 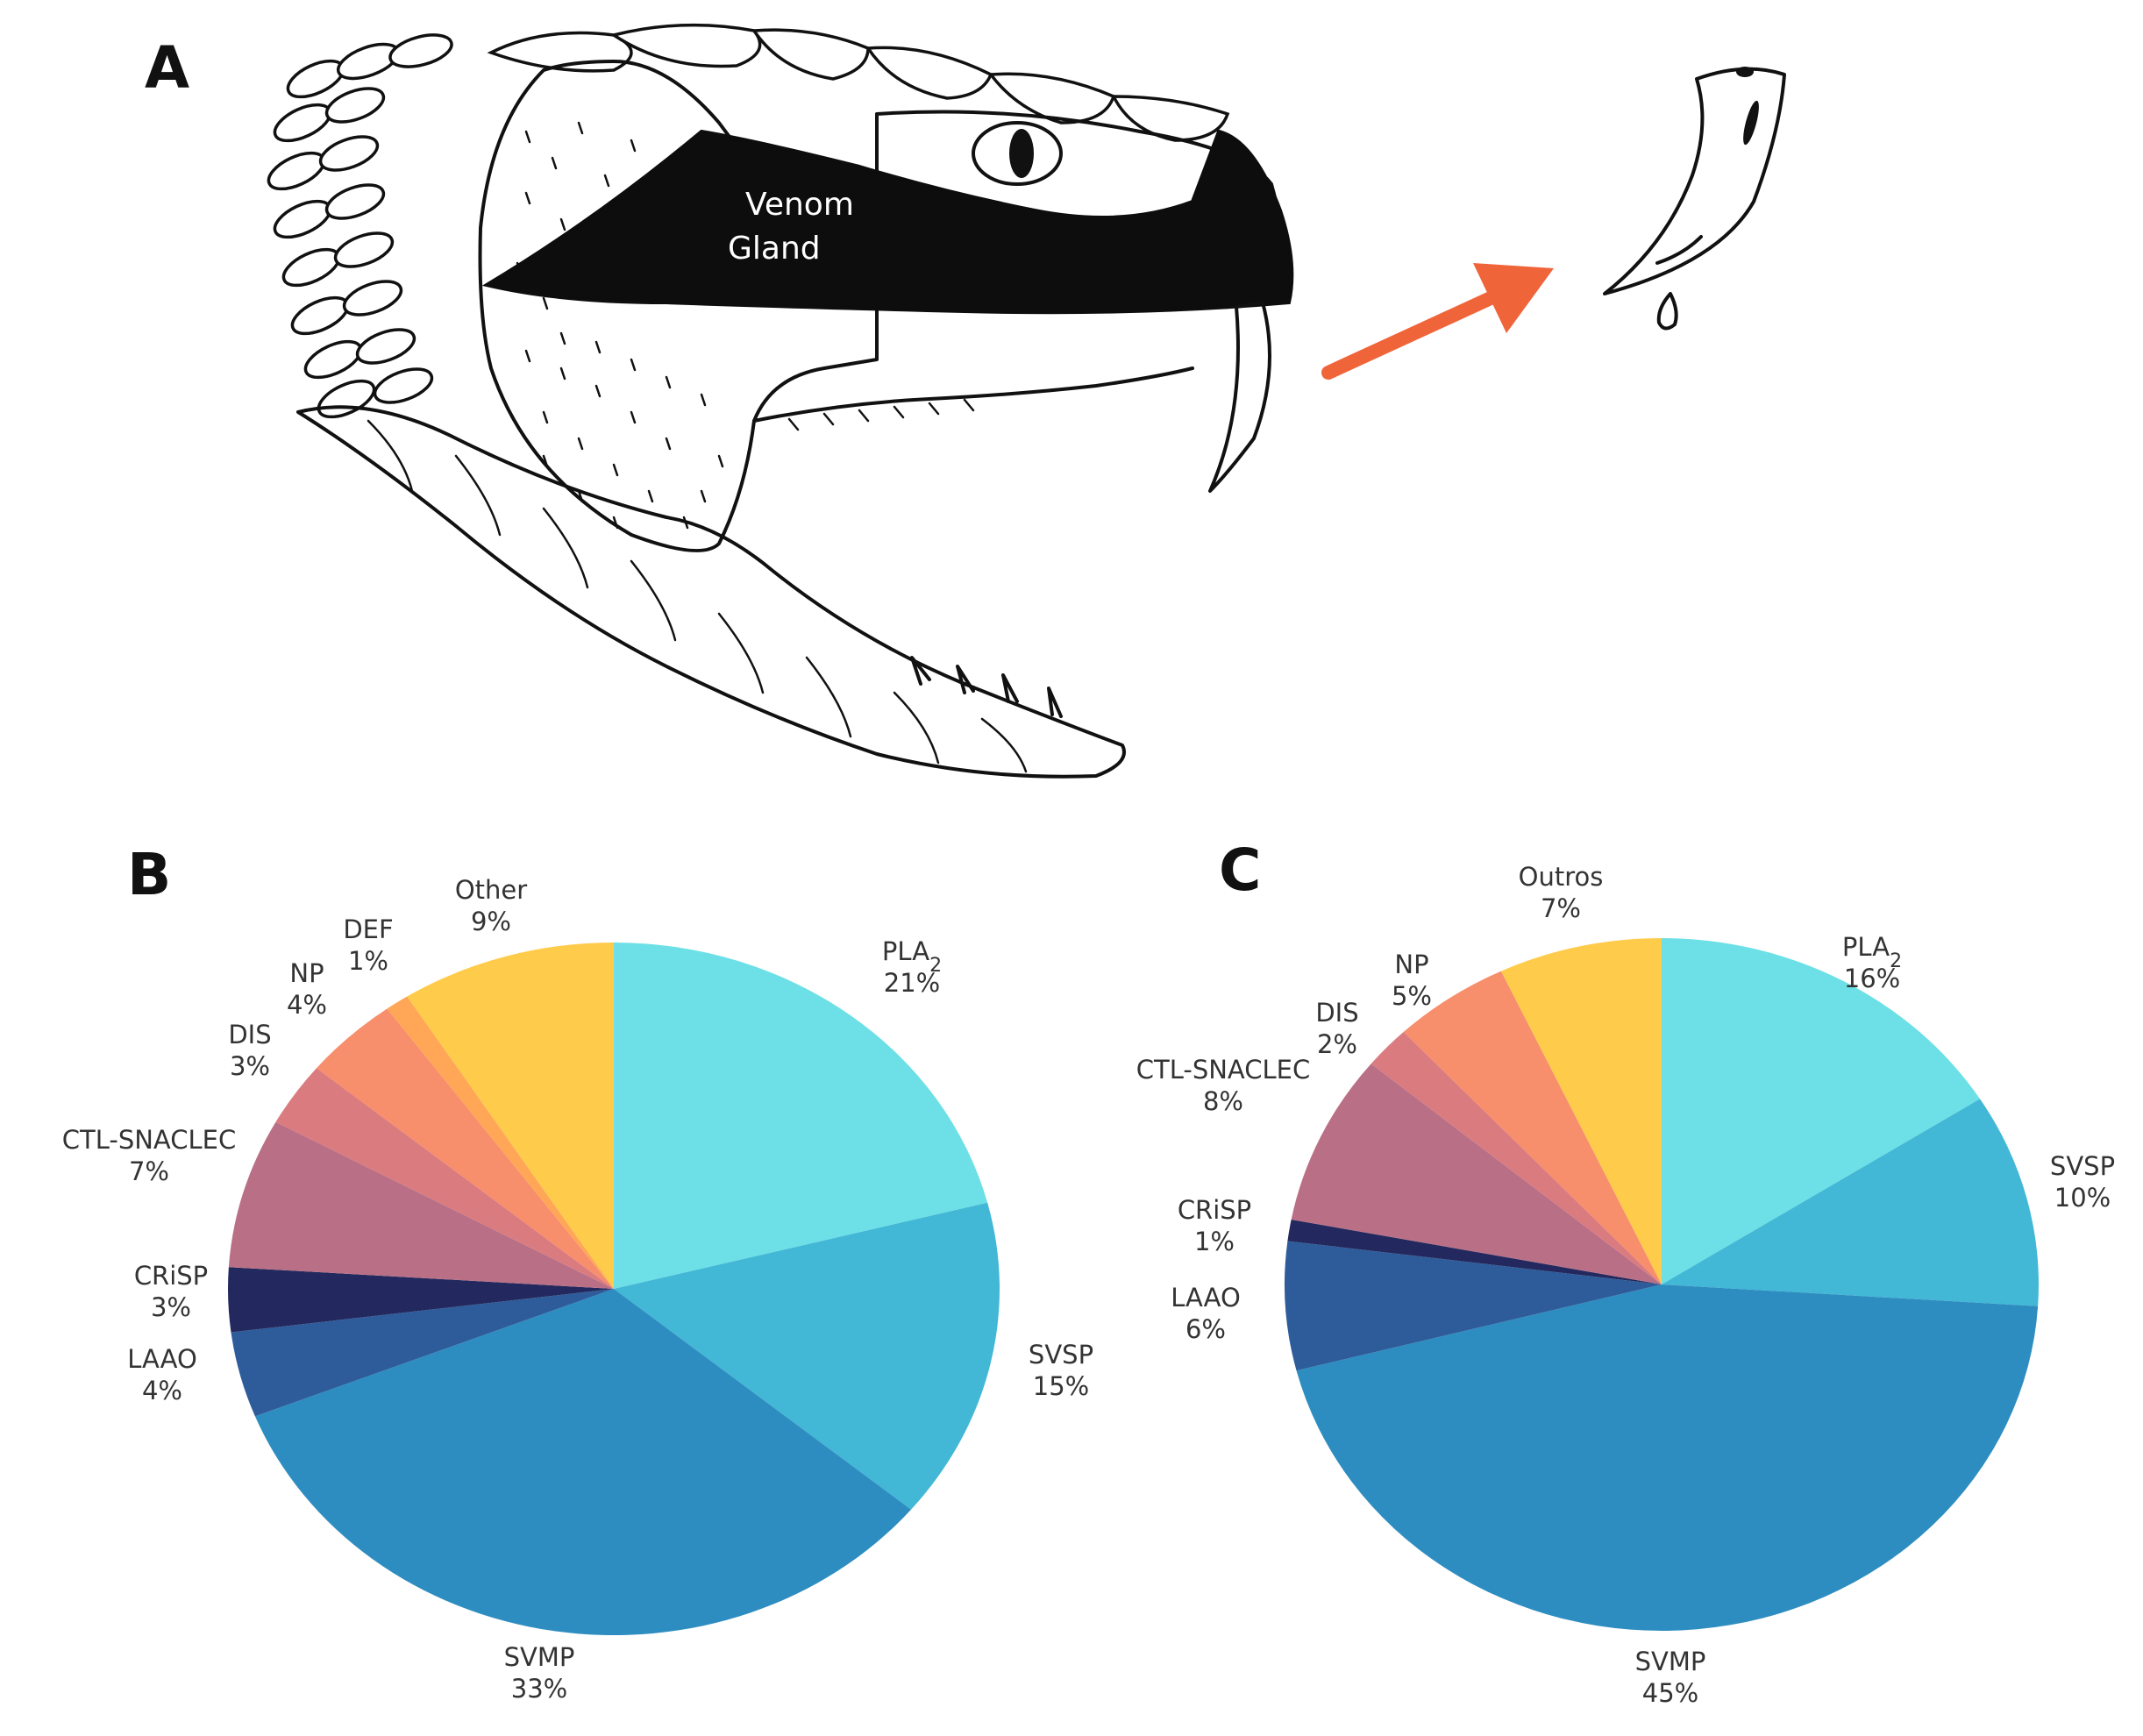 What do you see at coordinates (368, 929) in the screenshot?
I see `pie-b-label-def: DEF` at bounding box center [368, 929].